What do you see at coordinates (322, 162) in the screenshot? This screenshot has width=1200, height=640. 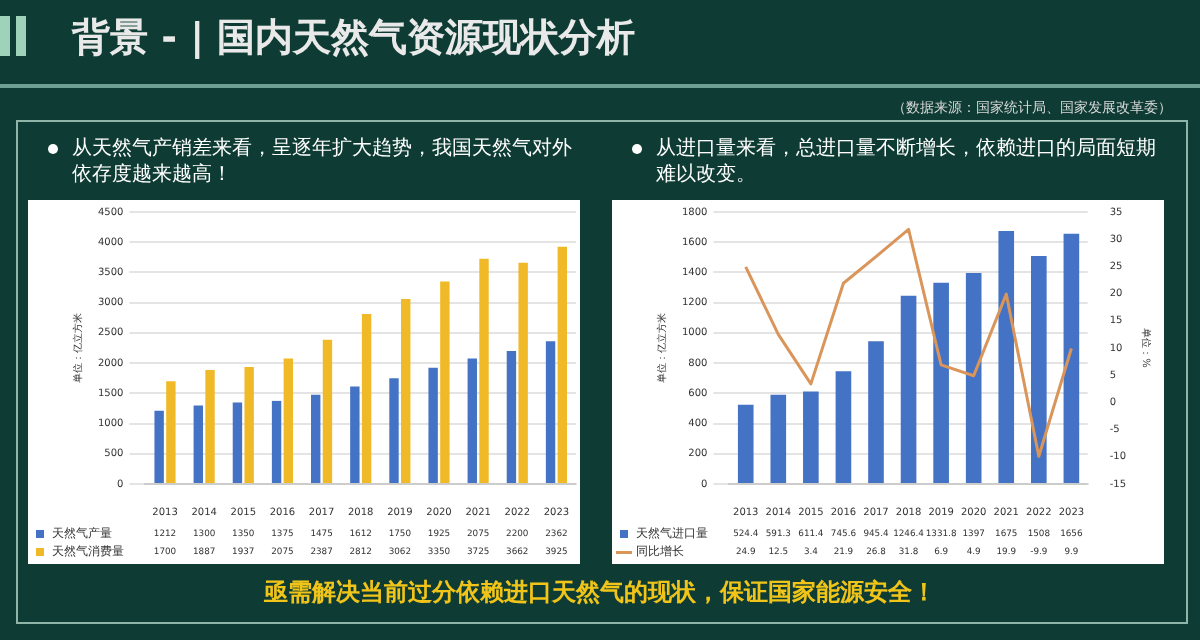 I see `chart-subtitle: 从天然气产销差来看，呈逐年扩大趋势，我国天然气对外依存度越来越高！` at bounding box center [322, 162].